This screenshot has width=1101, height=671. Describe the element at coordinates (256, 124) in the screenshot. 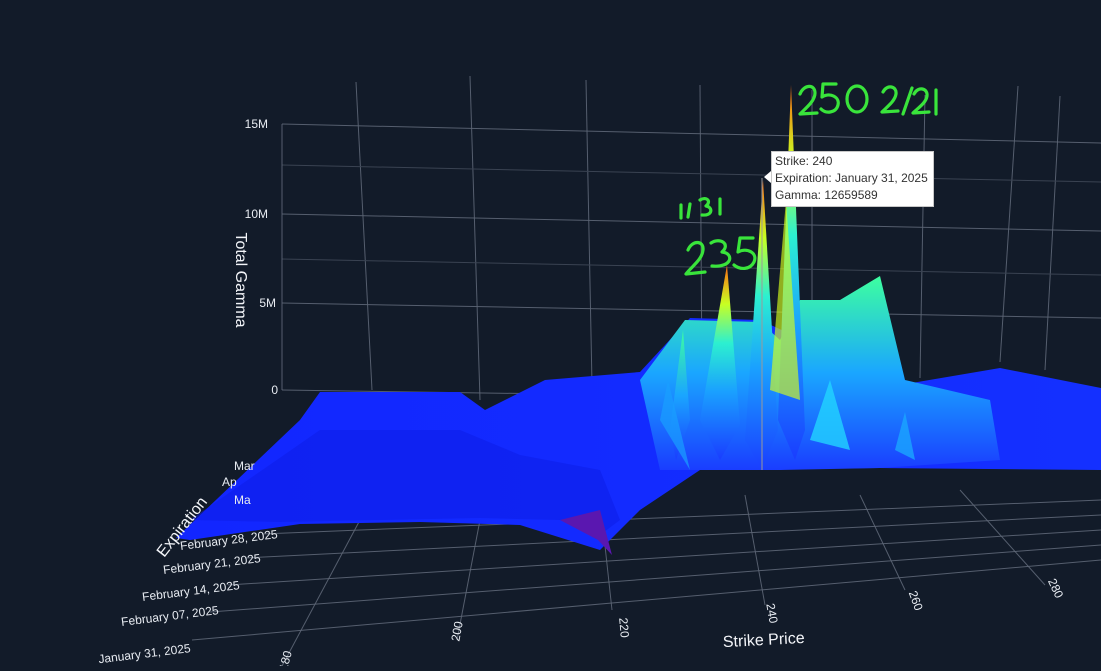

I see `z-tick: 15M` at that location.